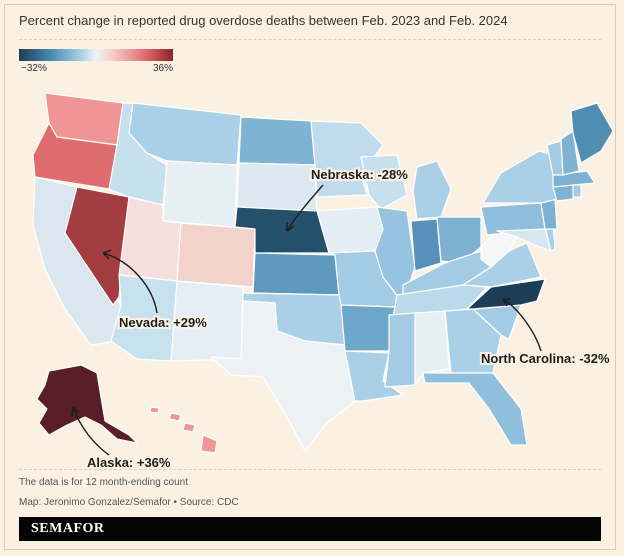 This screenshot has height=556, width=624. What do you see at coordinates (130, 283) in the screenshot?
I see `nevada-arrow` at bounding box center [130, 283].